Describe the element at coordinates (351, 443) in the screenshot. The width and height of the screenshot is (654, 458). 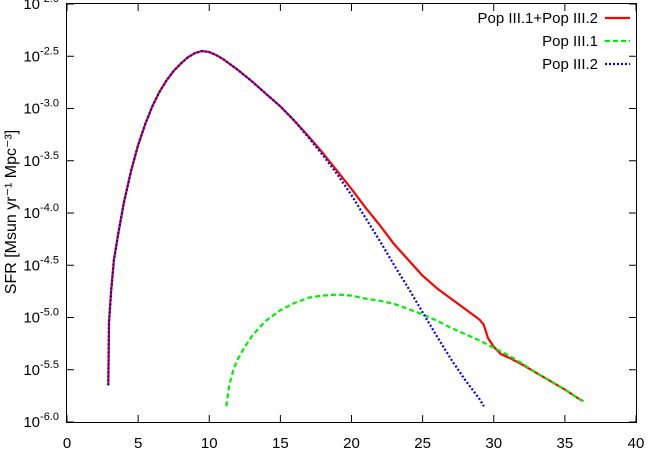
I see `x-tick-label: 20` at that location.